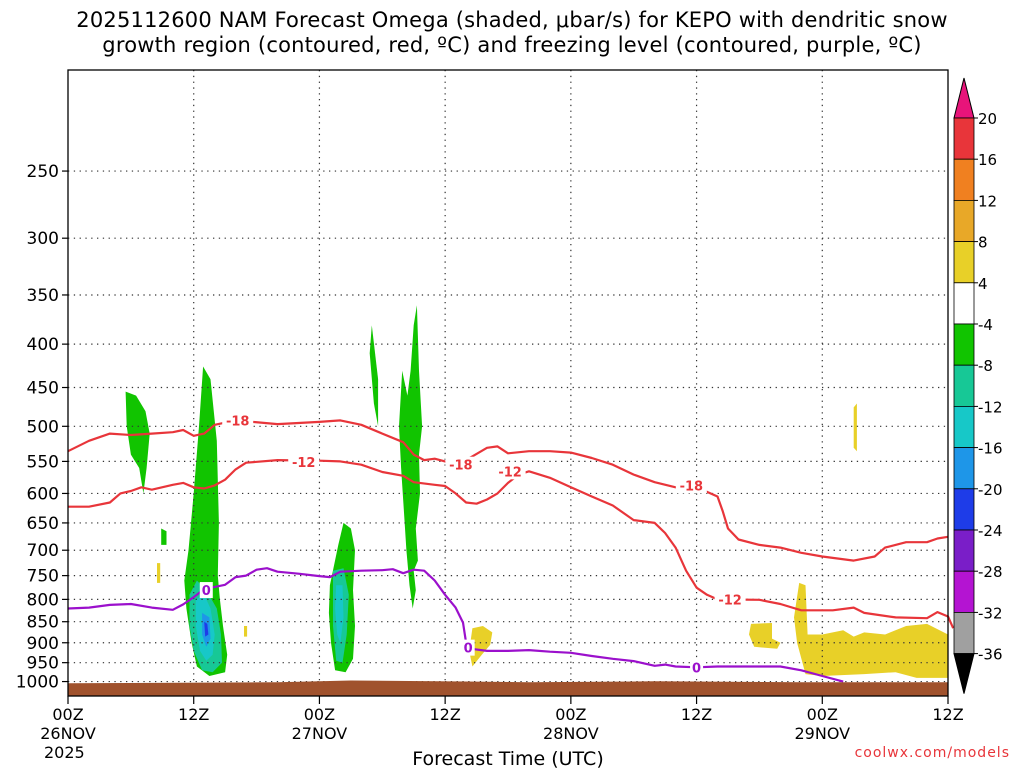 The width and height of the screenshot is (1024, 768). Describe the element at coordinates (43, 623) in the screenshot. I see `y-tick-label-850: 850` at that location.